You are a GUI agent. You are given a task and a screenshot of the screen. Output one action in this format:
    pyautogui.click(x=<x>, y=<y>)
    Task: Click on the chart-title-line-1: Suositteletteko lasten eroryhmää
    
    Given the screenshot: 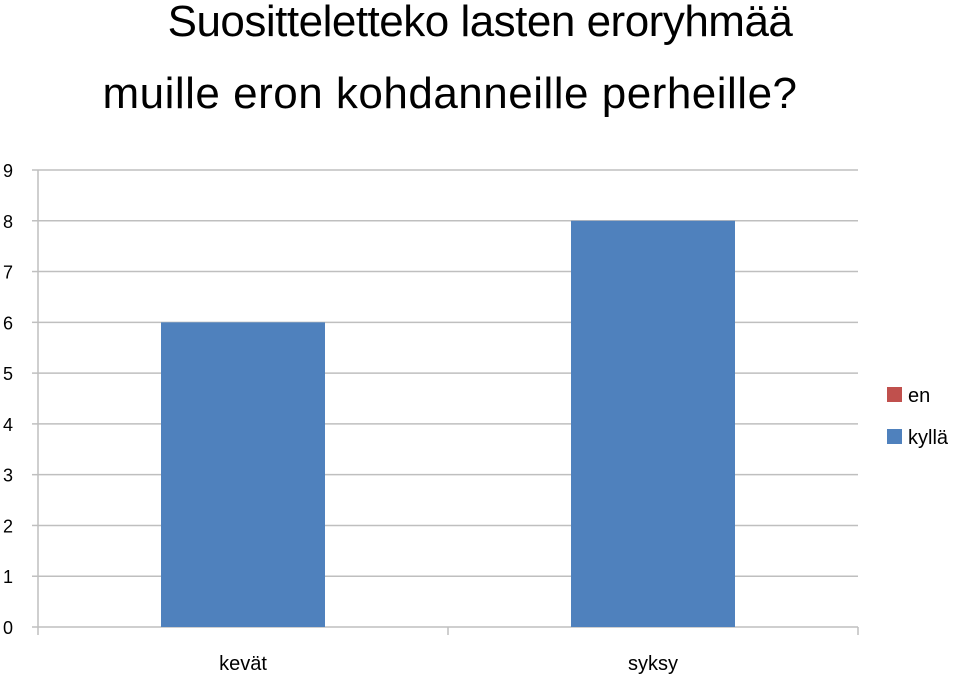 What is the action you would take?
    pyautogui.click(x=480, y=23)
    